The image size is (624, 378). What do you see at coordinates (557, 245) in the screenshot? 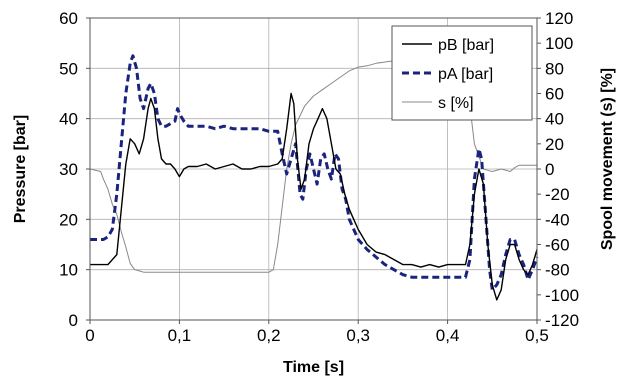
I see `right-y-tick-label: -60` at bounding box center [557, 245].